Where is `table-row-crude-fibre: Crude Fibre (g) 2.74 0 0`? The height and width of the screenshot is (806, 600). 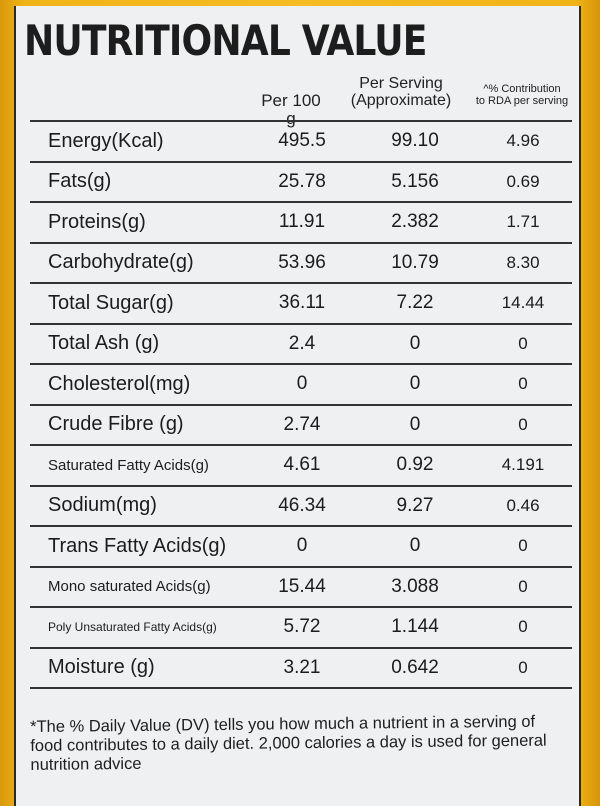 table-row-crude-fibre: Crude Fibre (g) 2.74 0 0 is located at coordinates (301, 426).